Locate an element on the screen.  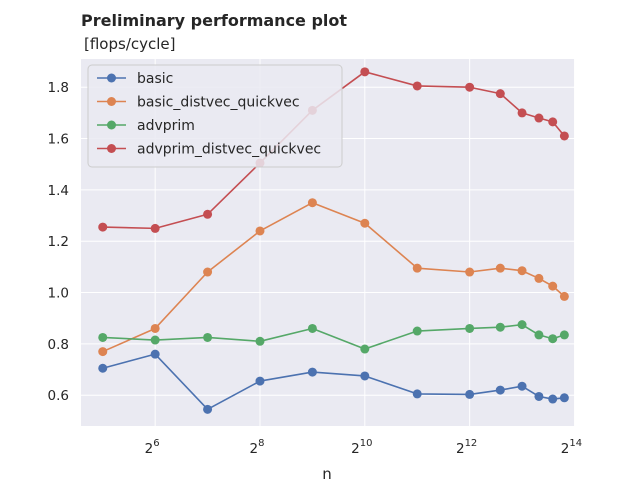
series-advprim is located at coordinates (333, 337).